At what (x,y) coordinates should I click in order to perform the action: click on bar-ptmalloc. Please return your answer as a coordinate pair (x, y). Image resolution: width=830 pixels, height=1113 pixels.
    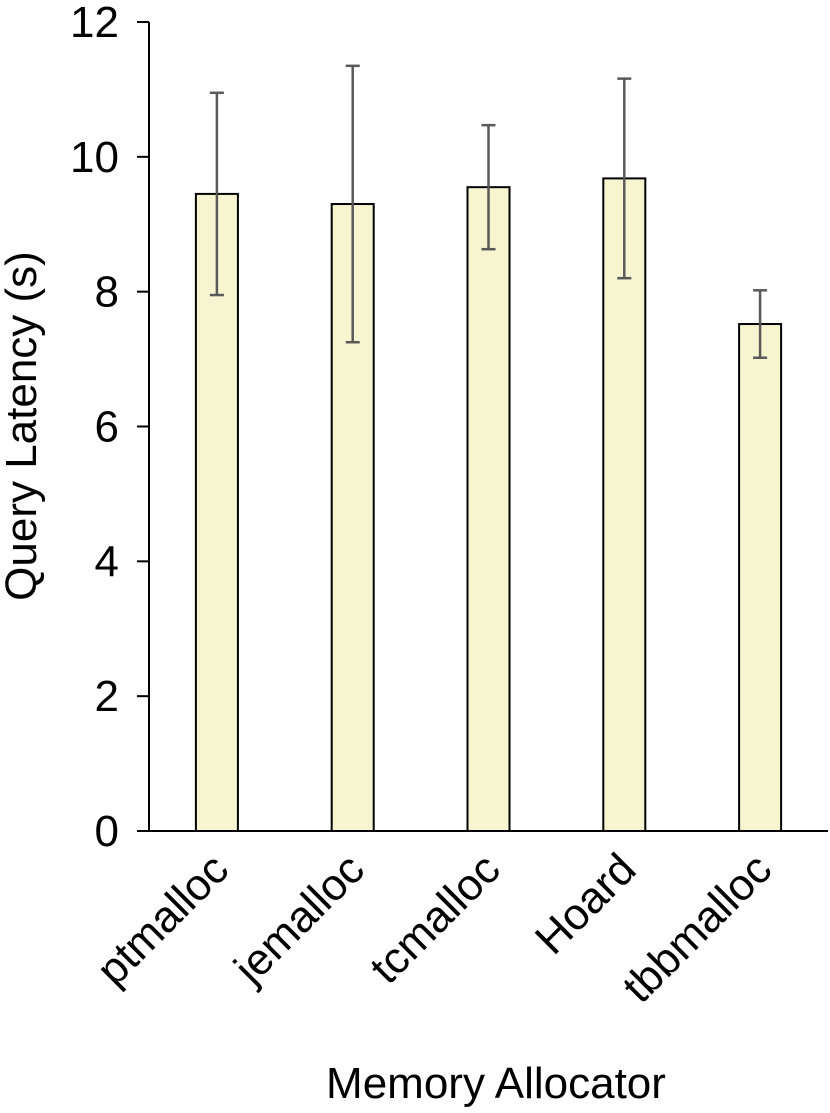
    Looking at the image, I should click on (216, 512).